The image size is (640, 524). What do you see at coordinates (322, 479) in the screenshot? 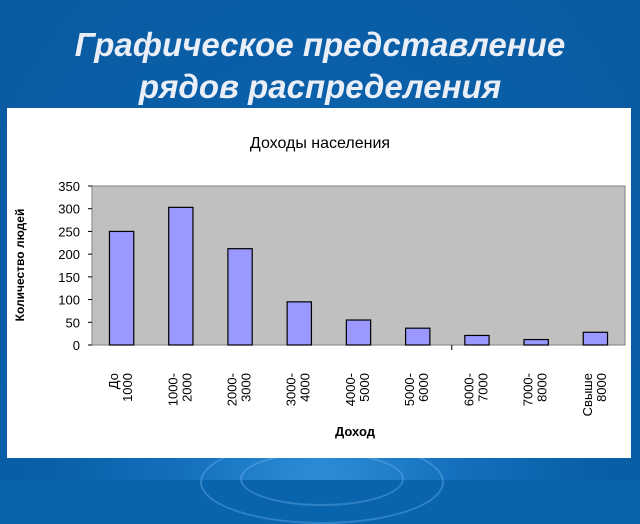
I see `ripple-decoration` at bounding box center [322, 479].